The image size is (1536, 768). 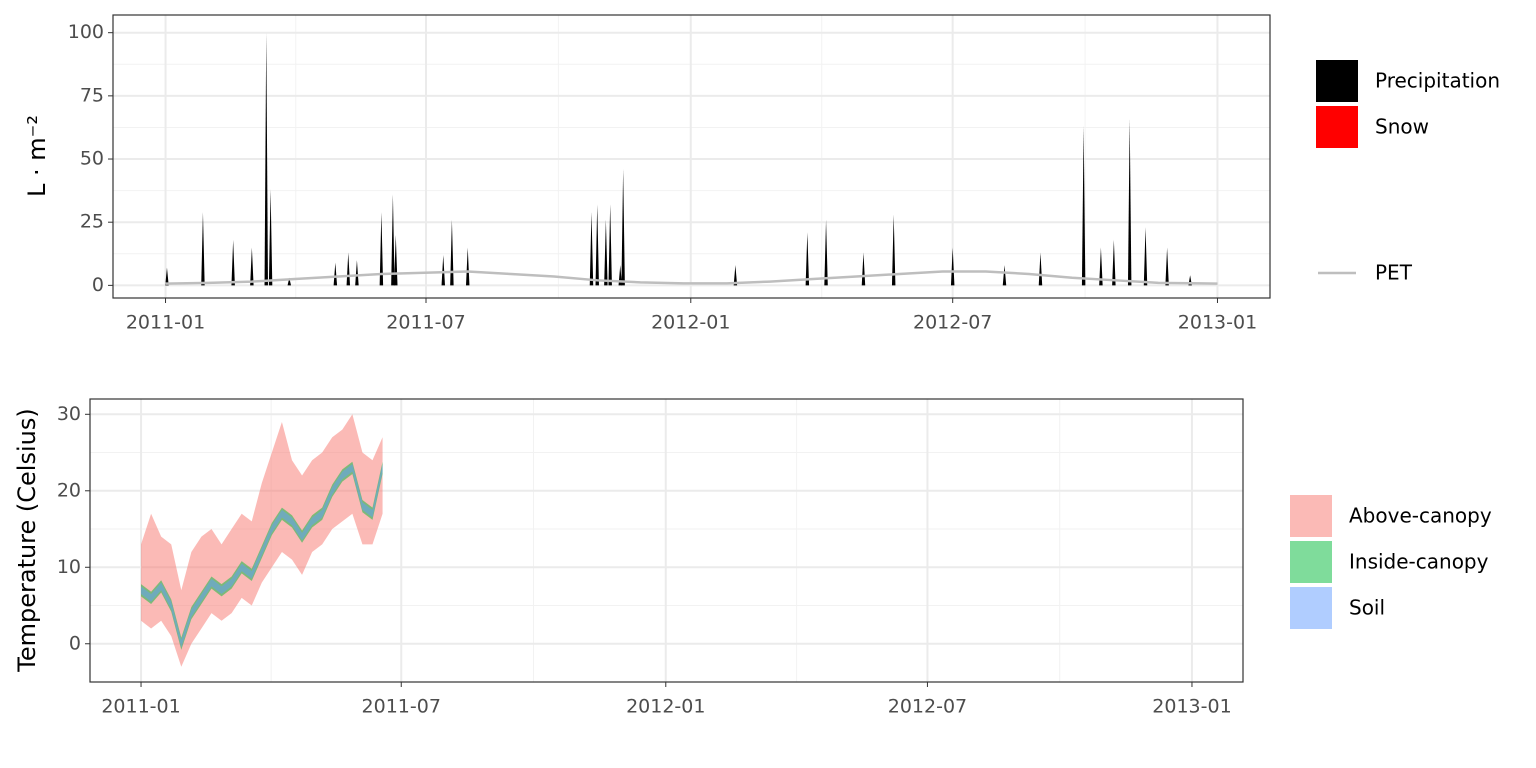 I want to click on y-tick-label: 25, so click(x=92, y=222).